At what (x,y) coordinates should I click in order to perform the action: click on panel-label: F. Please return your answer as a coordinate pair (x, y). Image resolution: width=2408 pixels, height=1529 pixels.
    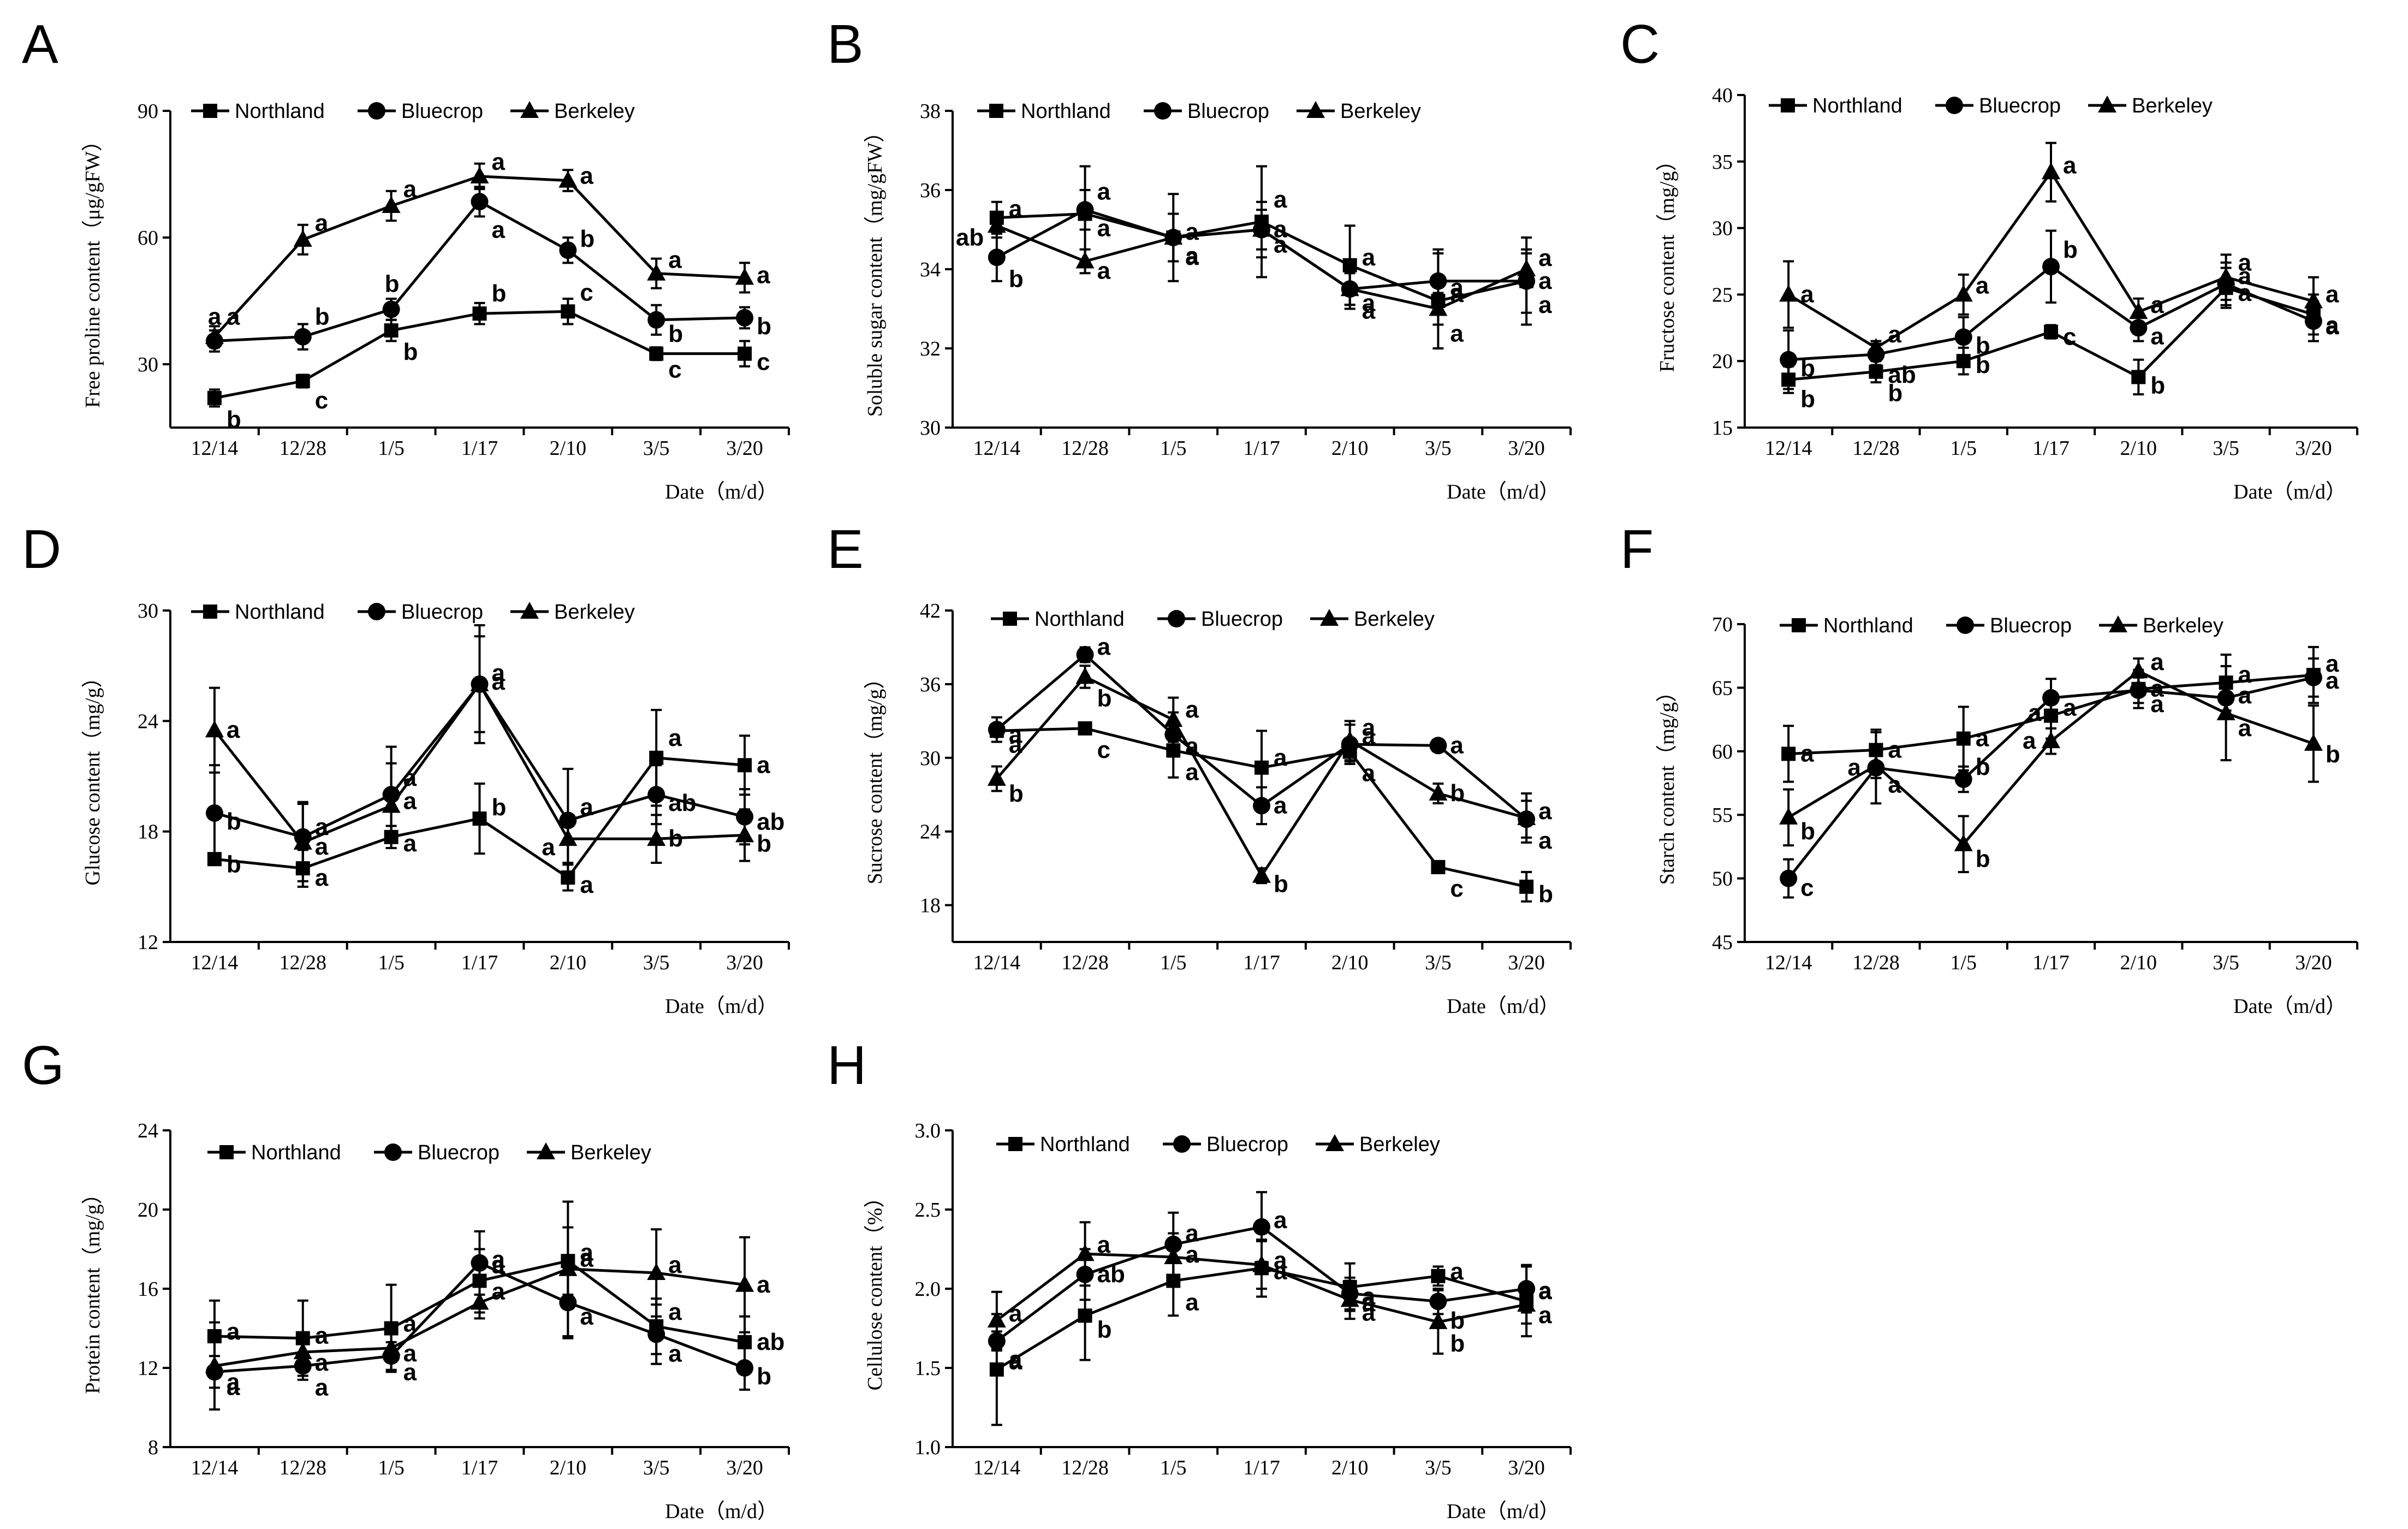
    Looking at the image, I should click on (1637, 549).